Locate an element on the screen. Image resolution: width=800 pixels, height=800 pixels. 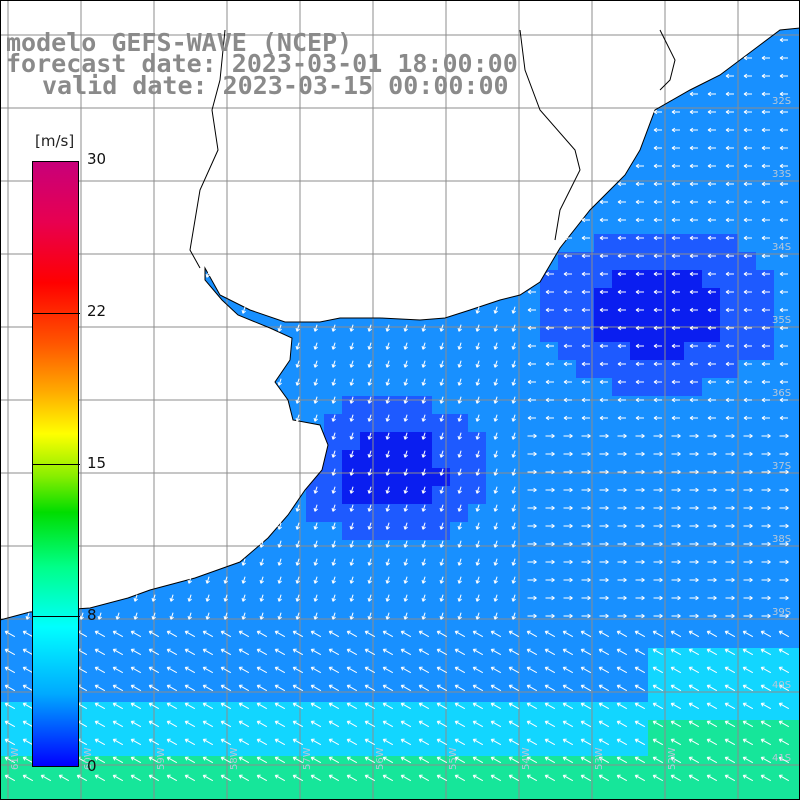
lat-label: 40S is located at coordinates (781, 685).